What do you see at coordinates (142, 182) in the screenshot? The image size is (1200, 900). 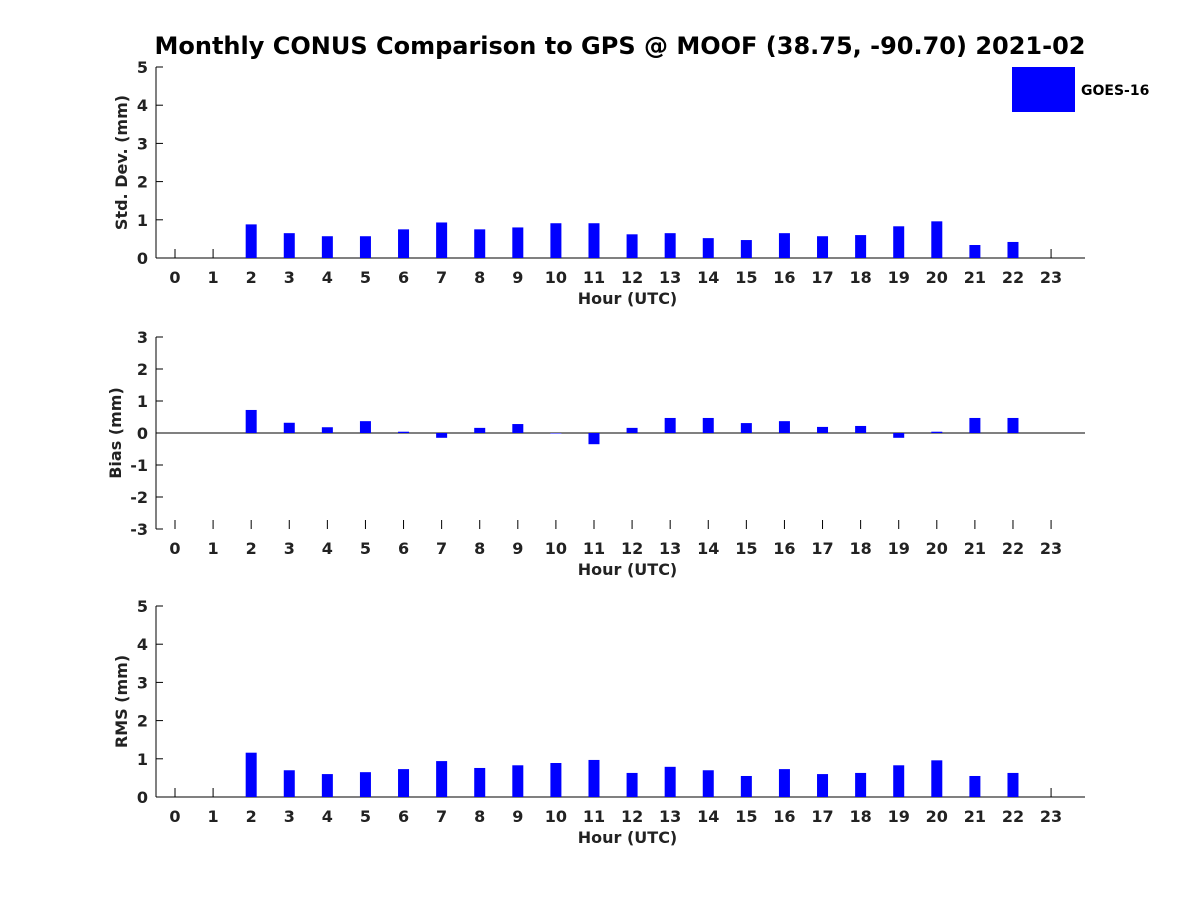 I see `y-tick-label: 2` at bounding box center [142, 182].